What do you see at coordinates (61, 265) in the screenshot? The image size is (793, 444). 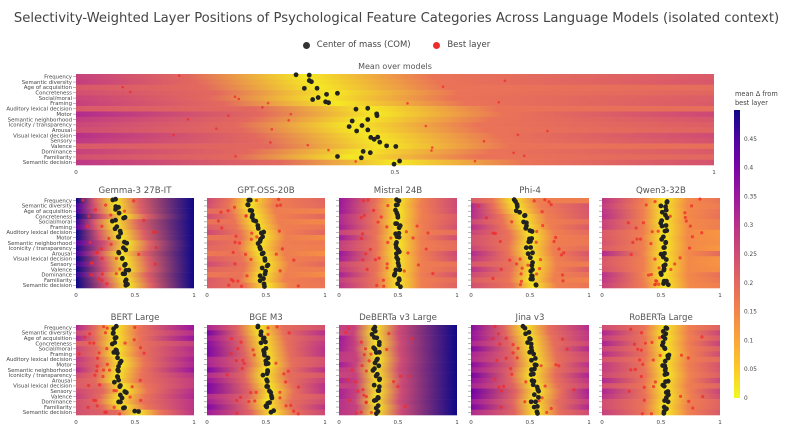 I see `category-label: Sensory` at bounding box center [61, 265].